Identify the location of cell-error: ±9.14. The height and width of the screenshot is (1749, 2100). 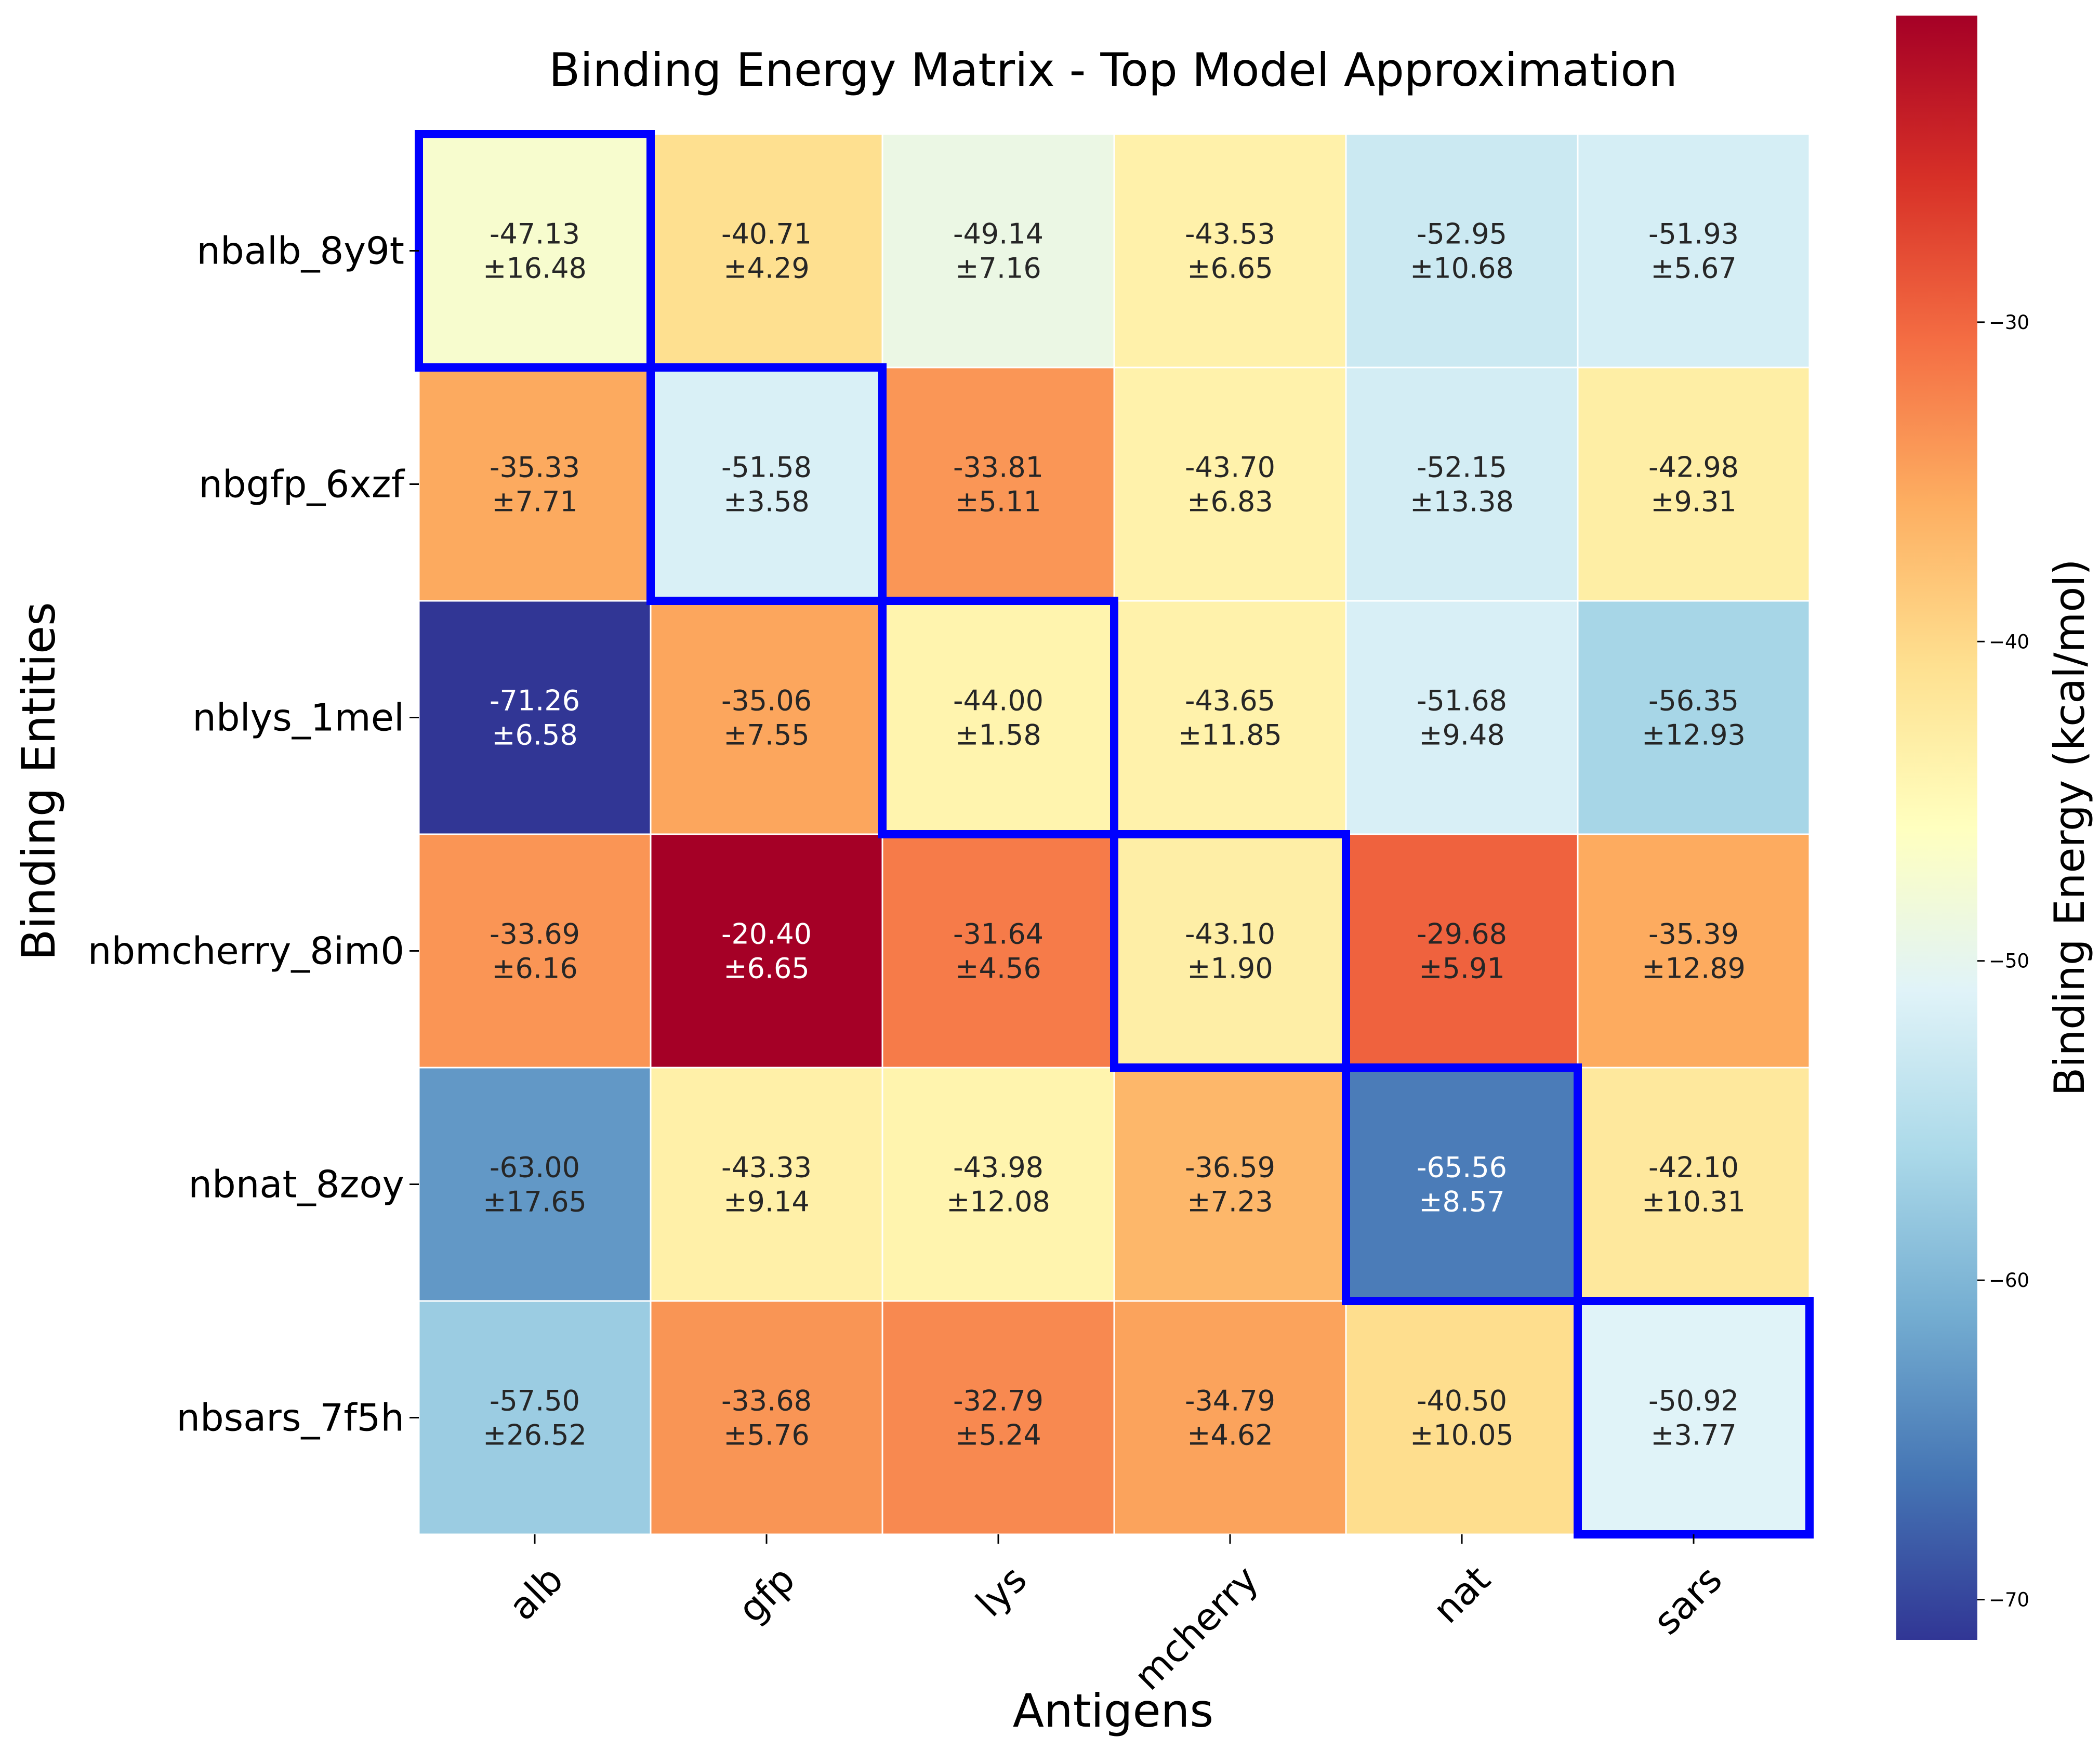
(766, 1202).